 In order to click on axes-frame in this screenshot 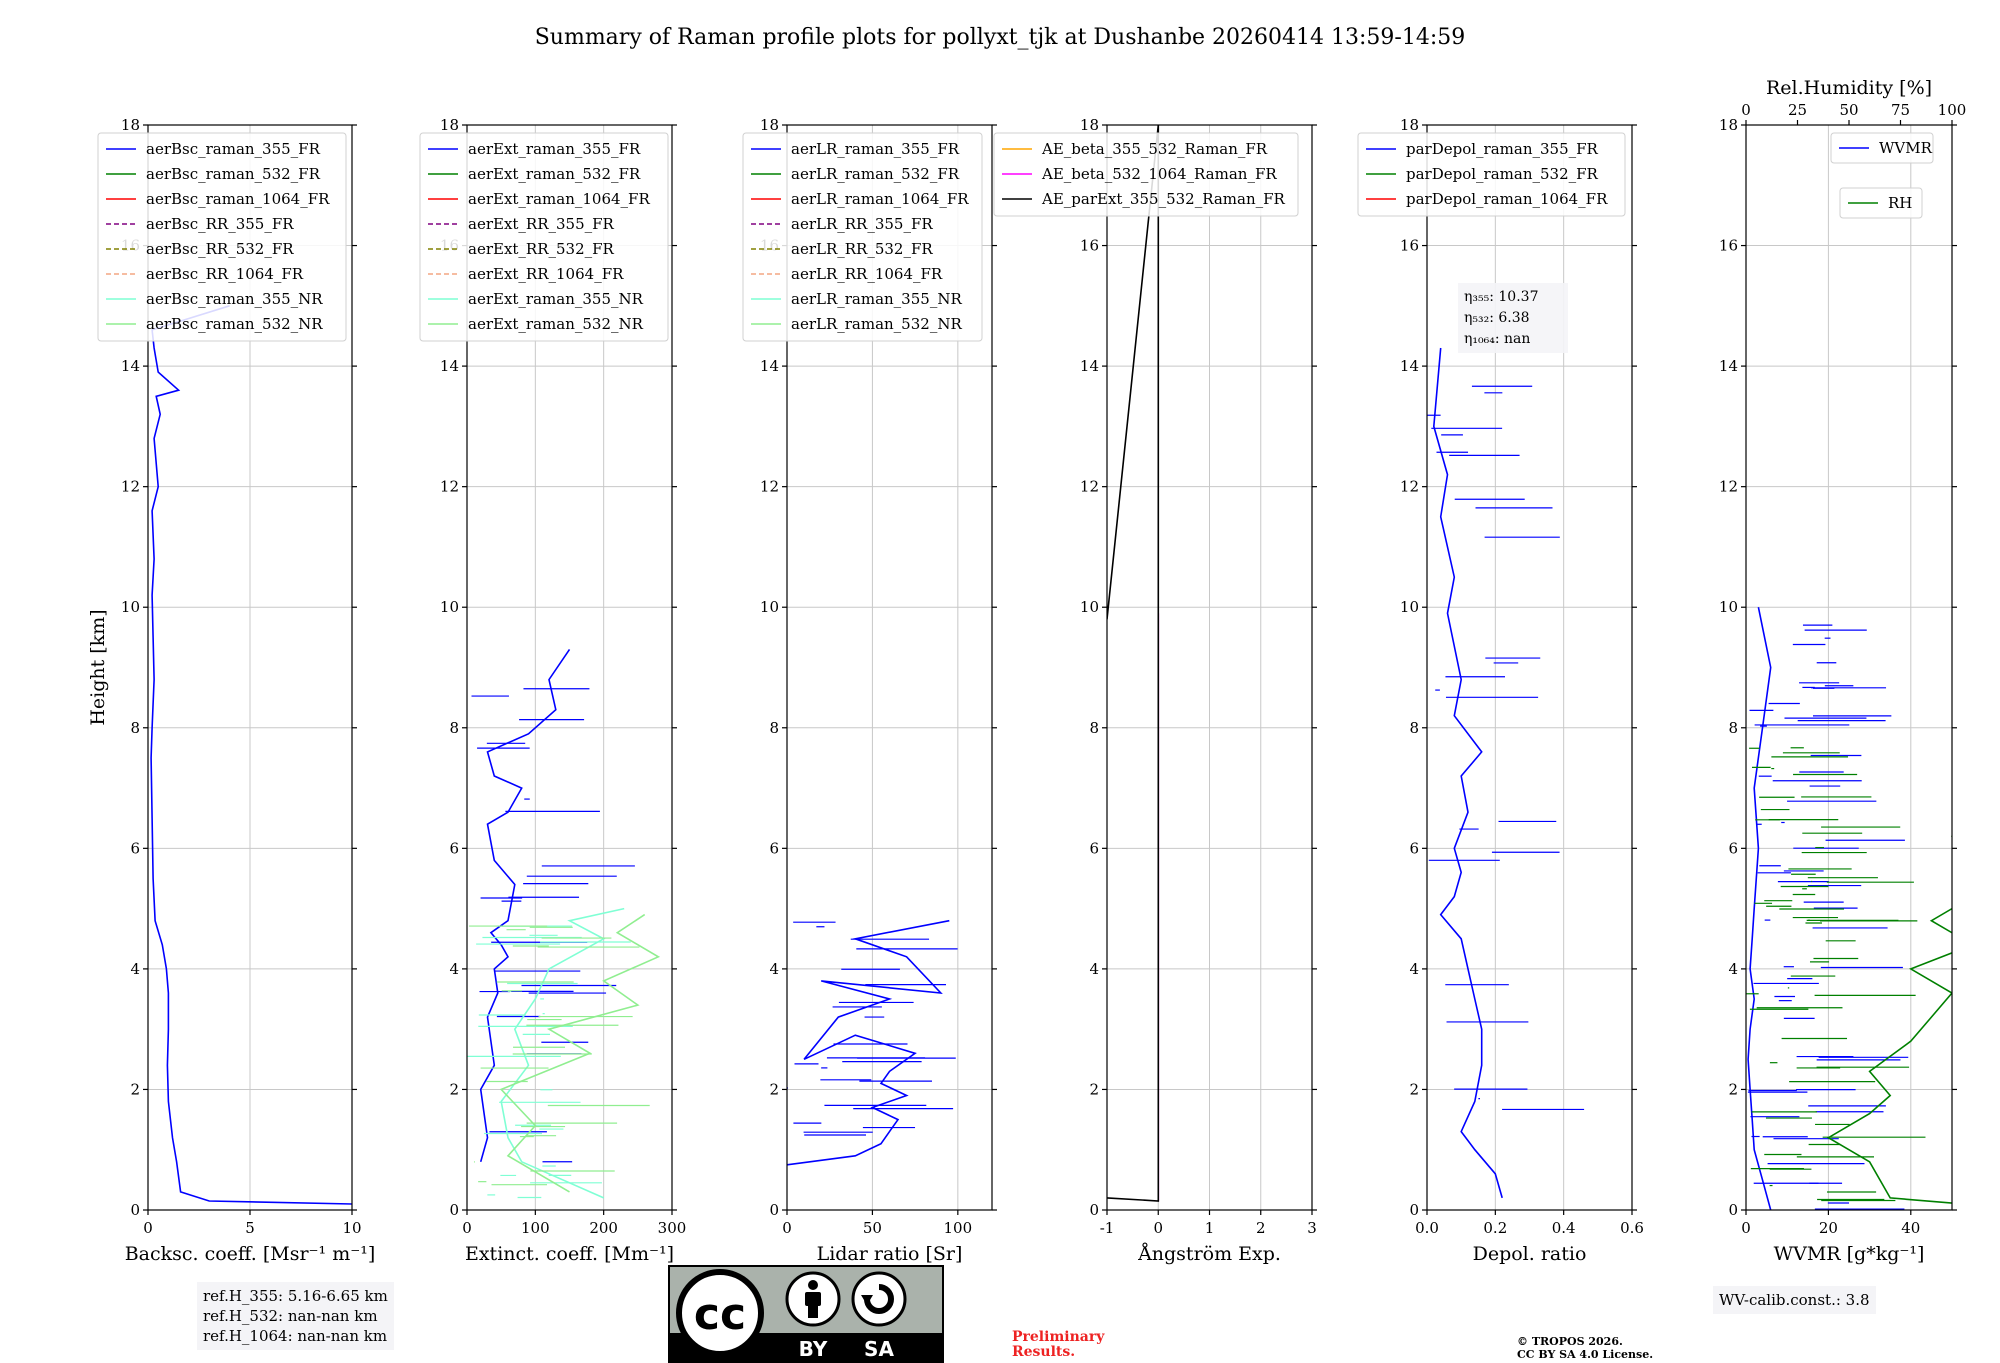, I will do `click(1849, 667)`.